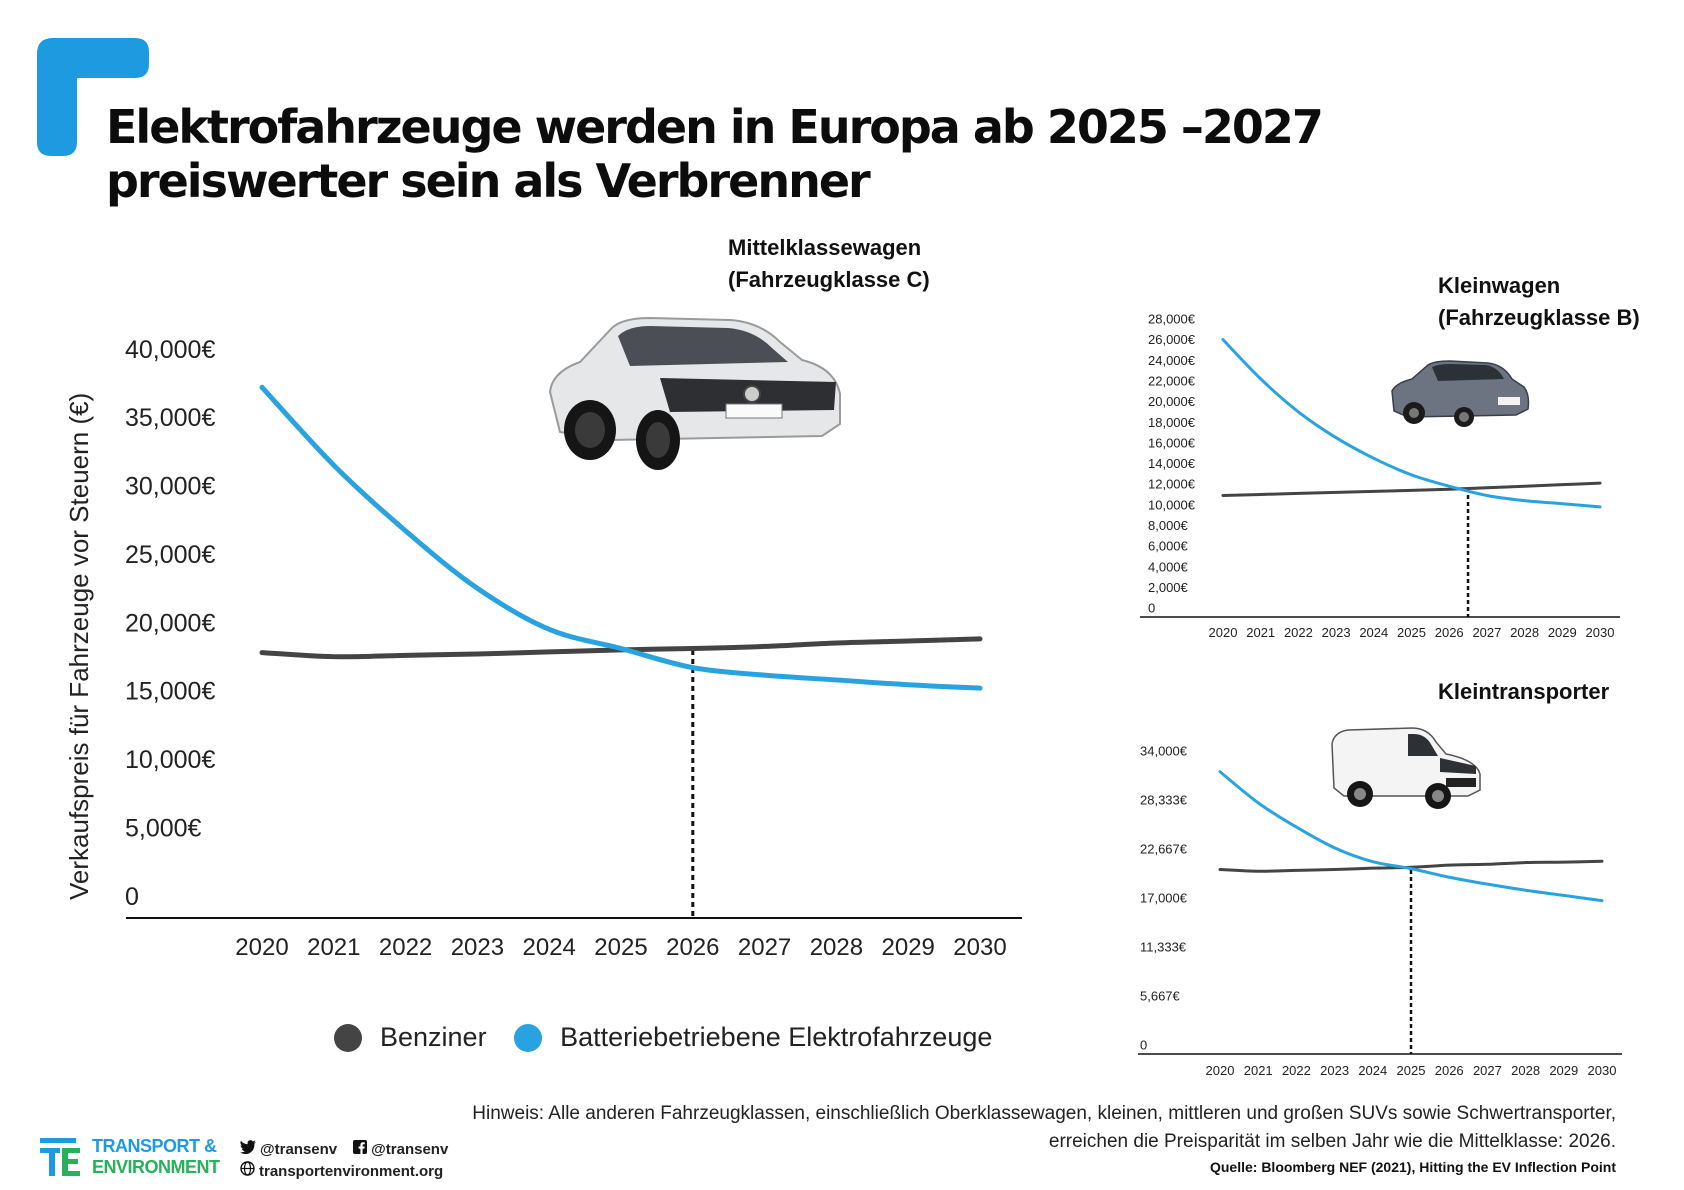 The image size is (1684, 1190). I want to click on main-chart-title: Mittelklassewagen (Fahrzeugklasse C), so click(829, 263).